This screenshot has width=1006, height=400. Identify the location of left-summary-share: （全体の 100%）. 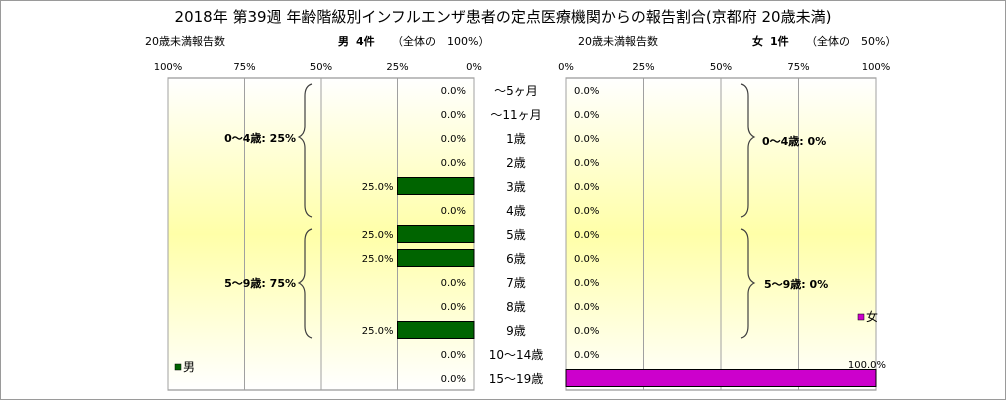
(440, 41).